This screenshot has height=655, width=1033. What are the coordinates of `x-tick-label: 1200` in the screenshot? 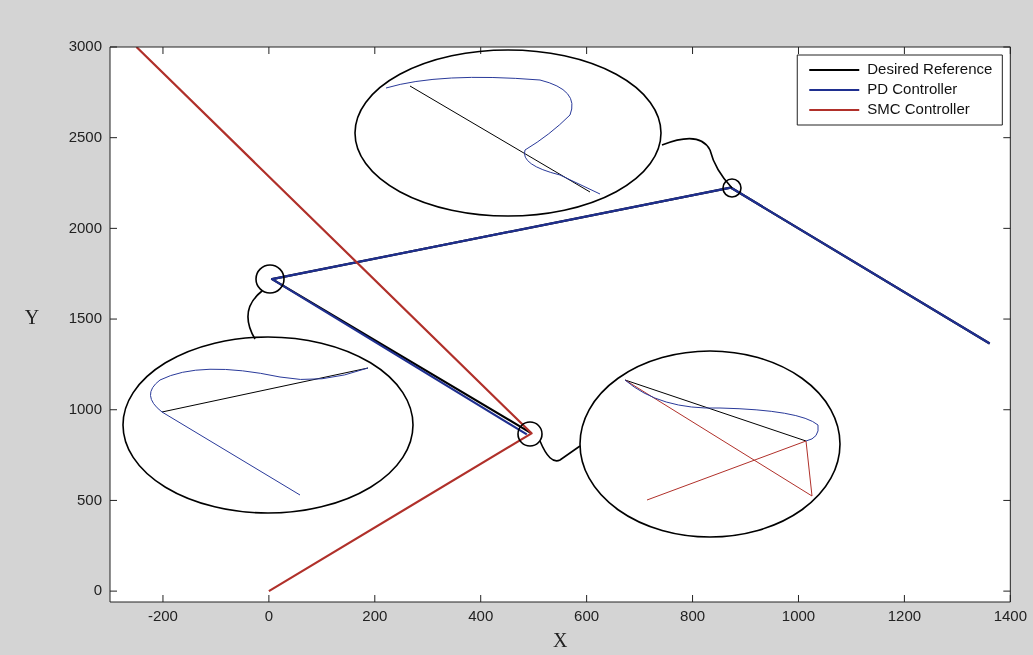 It's located at (904, 616).